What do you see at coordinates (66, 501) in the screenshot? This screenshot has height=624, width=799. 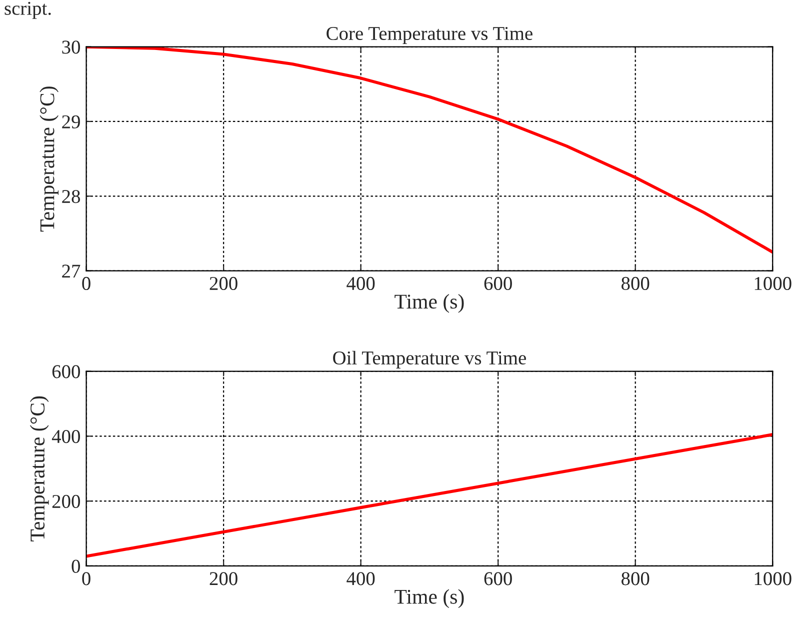 I see `y-tick-label: 200` at bounding box center [66, 501].